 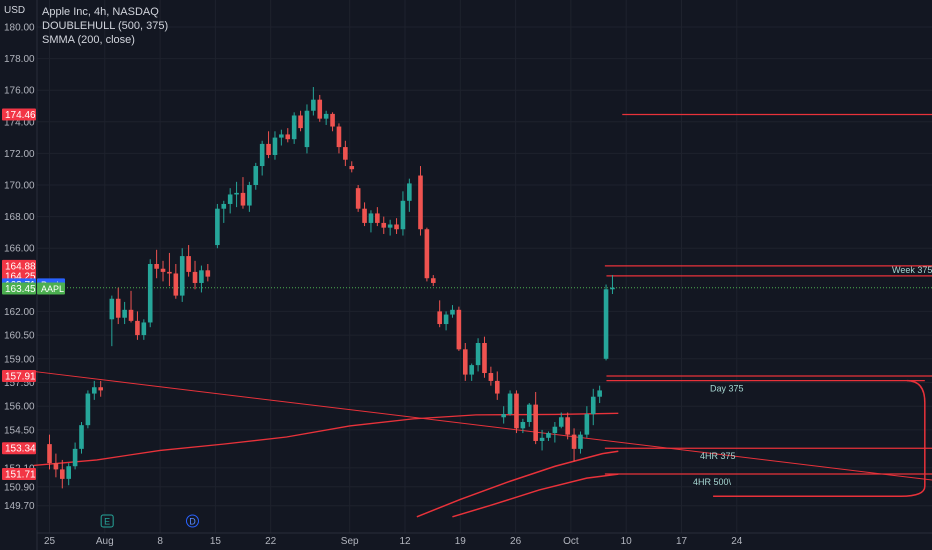 I want to click on earnings-marker, so click(x=107, y=521).